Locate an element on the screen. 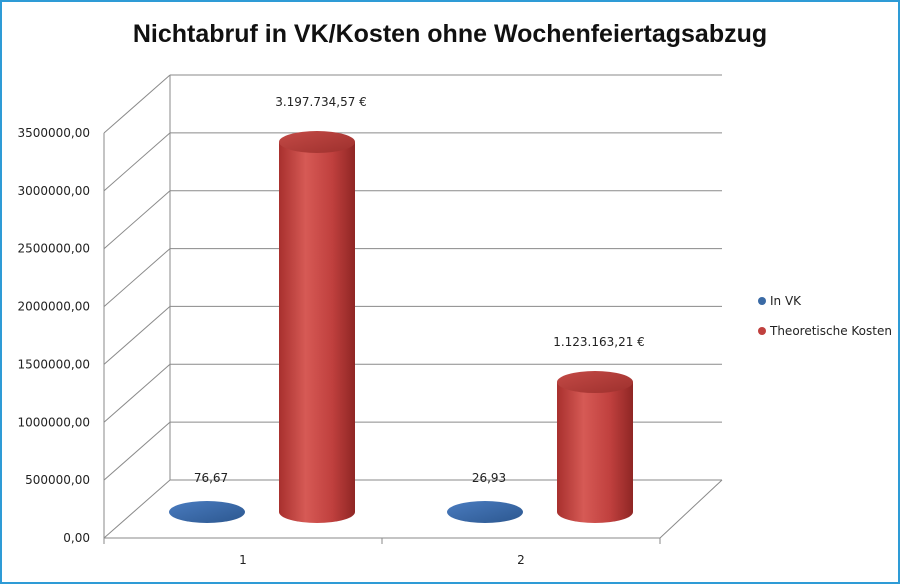  legend: In VK Theoretische Kosten is located at coordinates (825, 316).